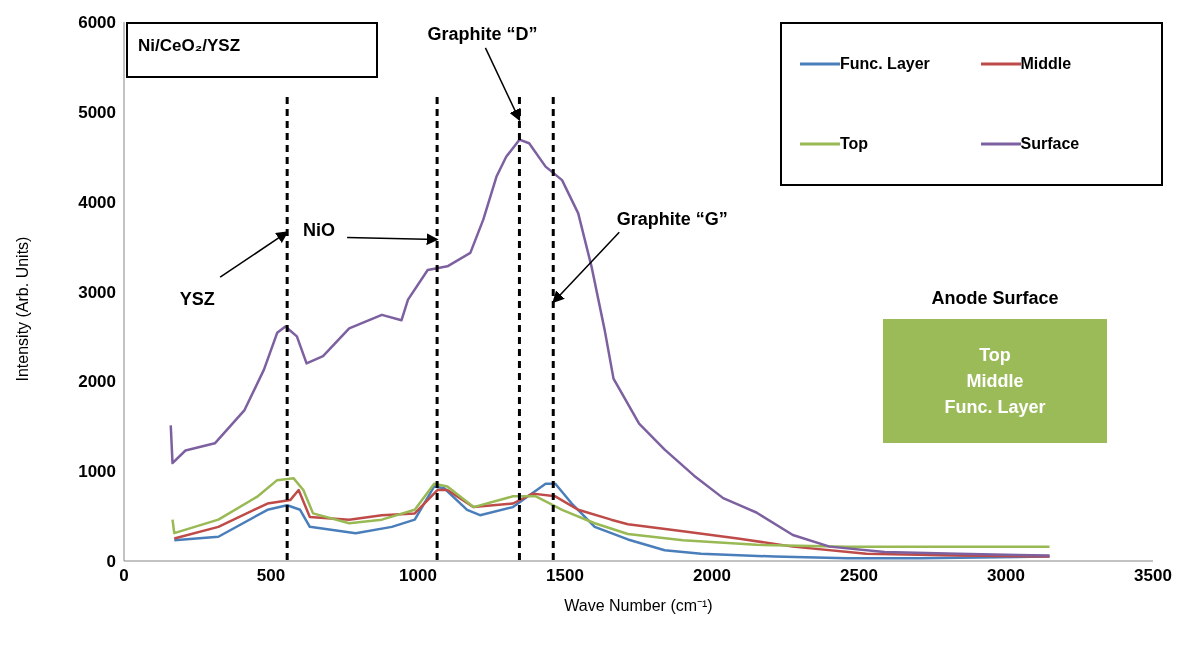 Image resolution: width=1184 pixels, height=649 pixels. Describe the element at coordinates (319, 230) in the screenshot. I see `annotation: NiO` at that location.